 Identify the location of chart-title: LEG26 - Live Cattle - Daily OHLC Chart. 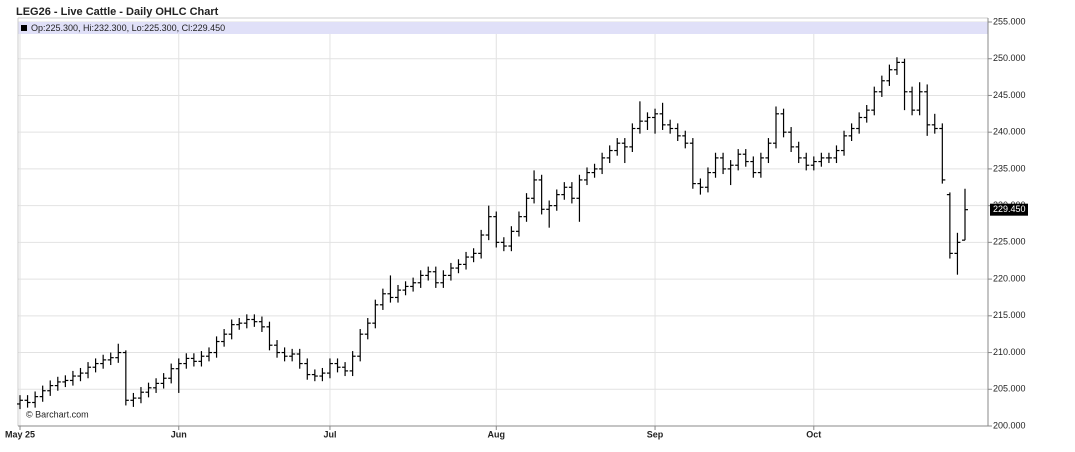
(117, 12).